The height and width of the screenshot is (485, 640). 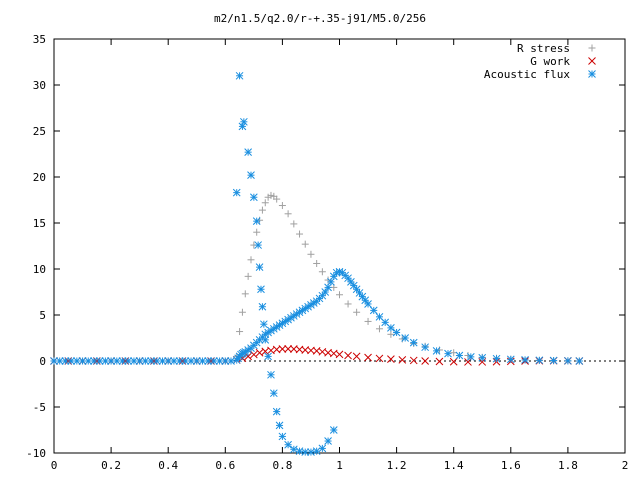 I want to click on x-tick-label: 0, so click(x=54, y=465).